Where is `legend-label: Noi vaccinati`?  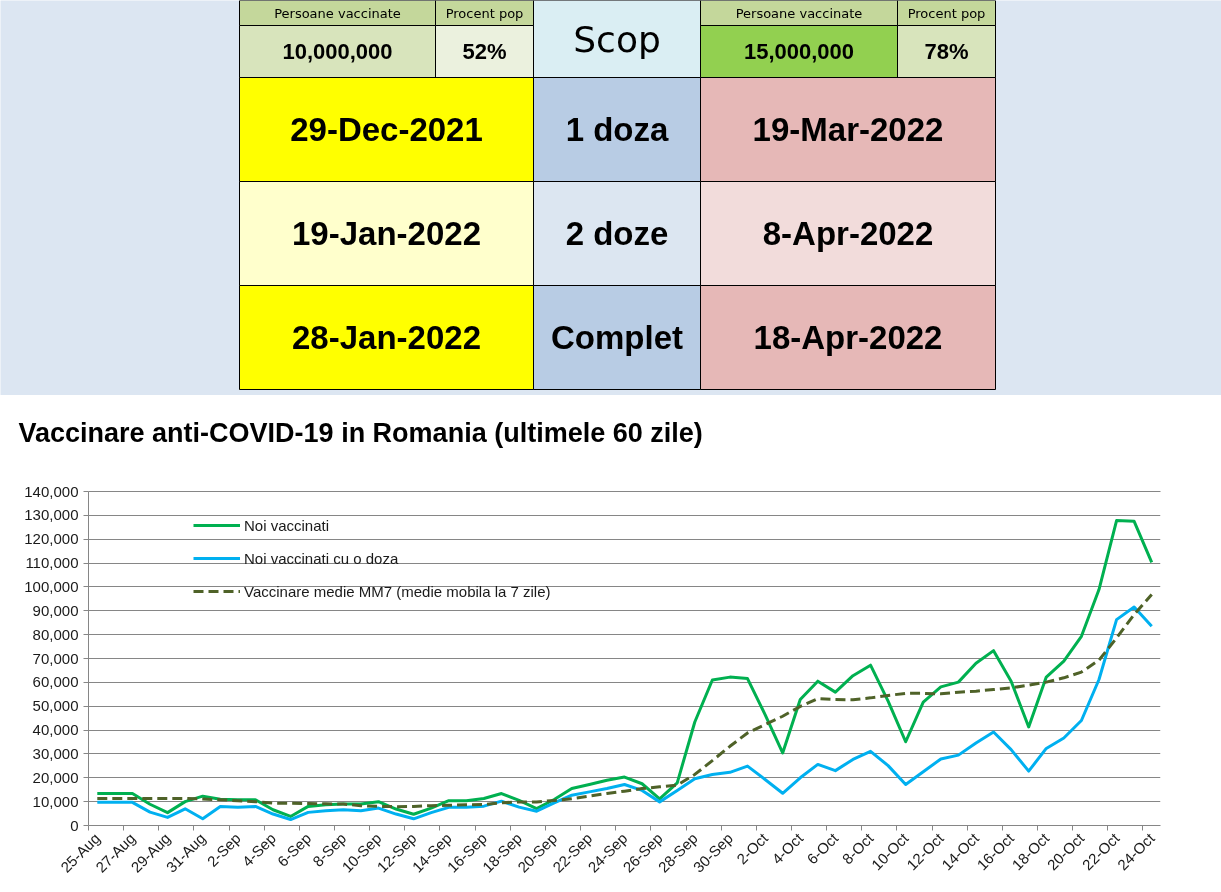
legend-label: Noi vaccinati is located at coordinates (287, 525).